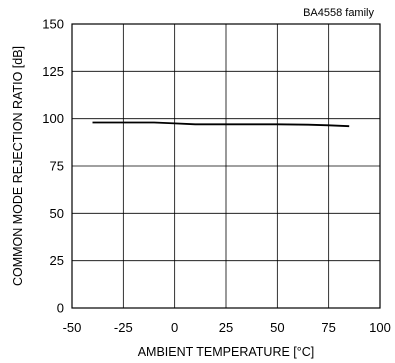 Image resolution: width=395 pixels, height=363 pixels. I want to click on series-layer, so click(221, 124).